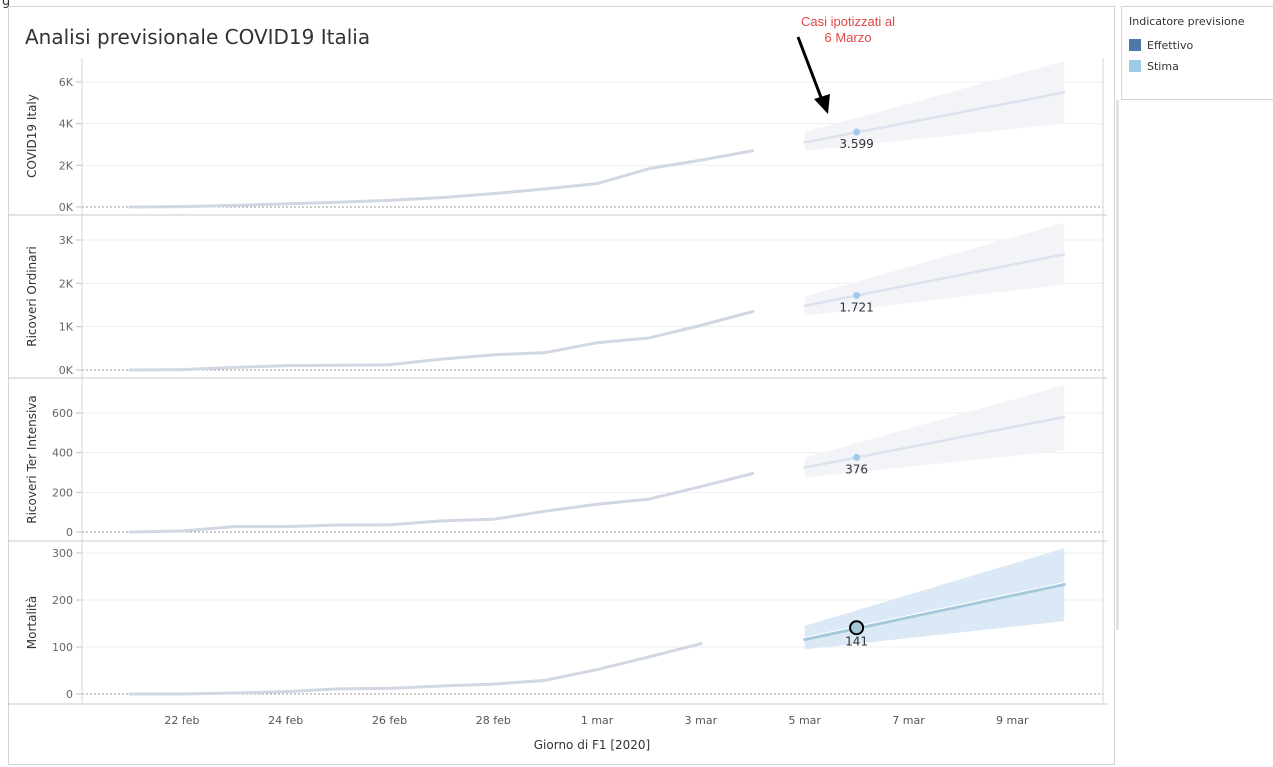 This screenshot has width=1273, height=767. What do you see at coordinates (66, 124) in the screenshot?
I see `y-tick-label: 4K` at bounding box center [66, 124].